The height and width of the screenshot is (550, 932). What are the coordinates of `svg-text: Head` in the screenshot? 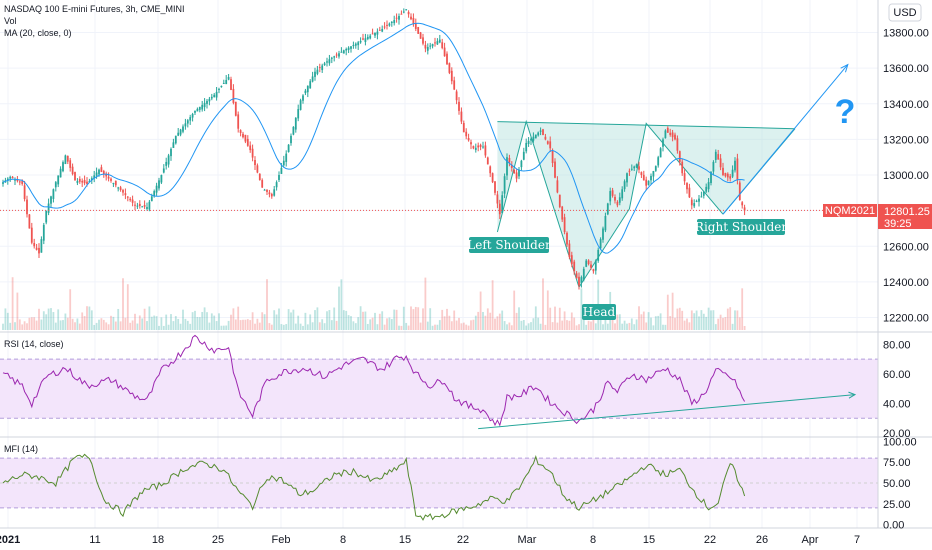 It's located at (599, 312).